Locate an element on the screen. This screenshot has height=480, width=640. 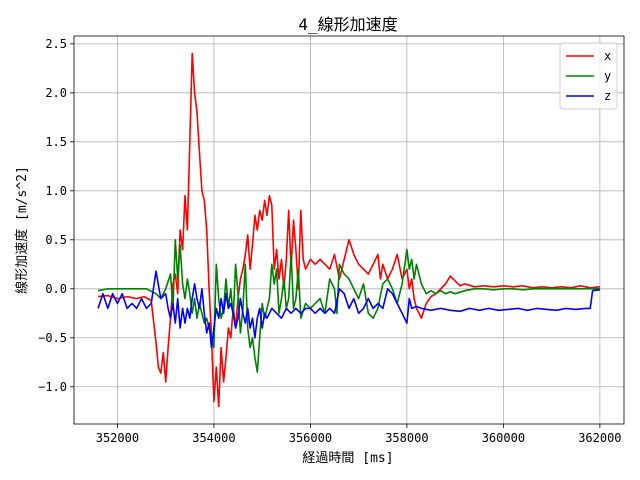
legend-label-z: z is located at coordinates (607, 96).